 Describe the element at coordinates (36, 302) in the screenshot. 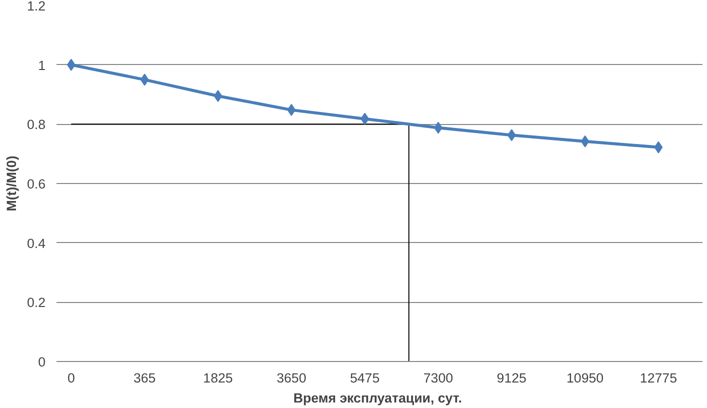

I see `y-tick-label: 0.2` at that location.